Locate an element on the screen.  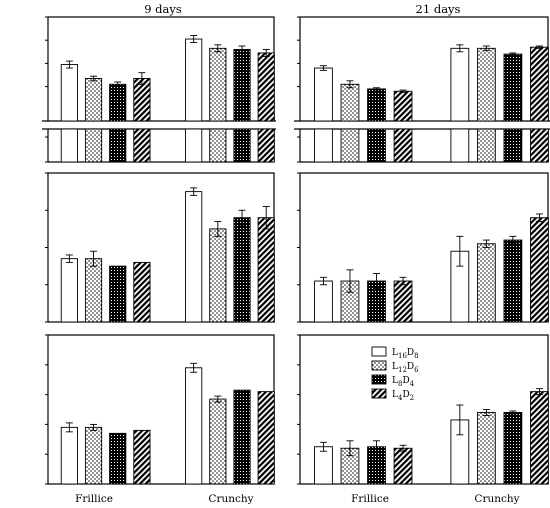
x-category-crunchy-left: Crunchy is located at coordinates (230, 499).